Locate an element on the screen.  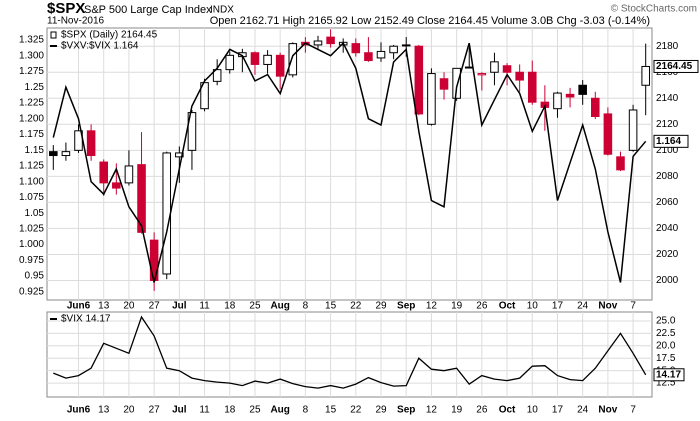
y-tick-label: 1.025 is located at coordinates (31, 228).